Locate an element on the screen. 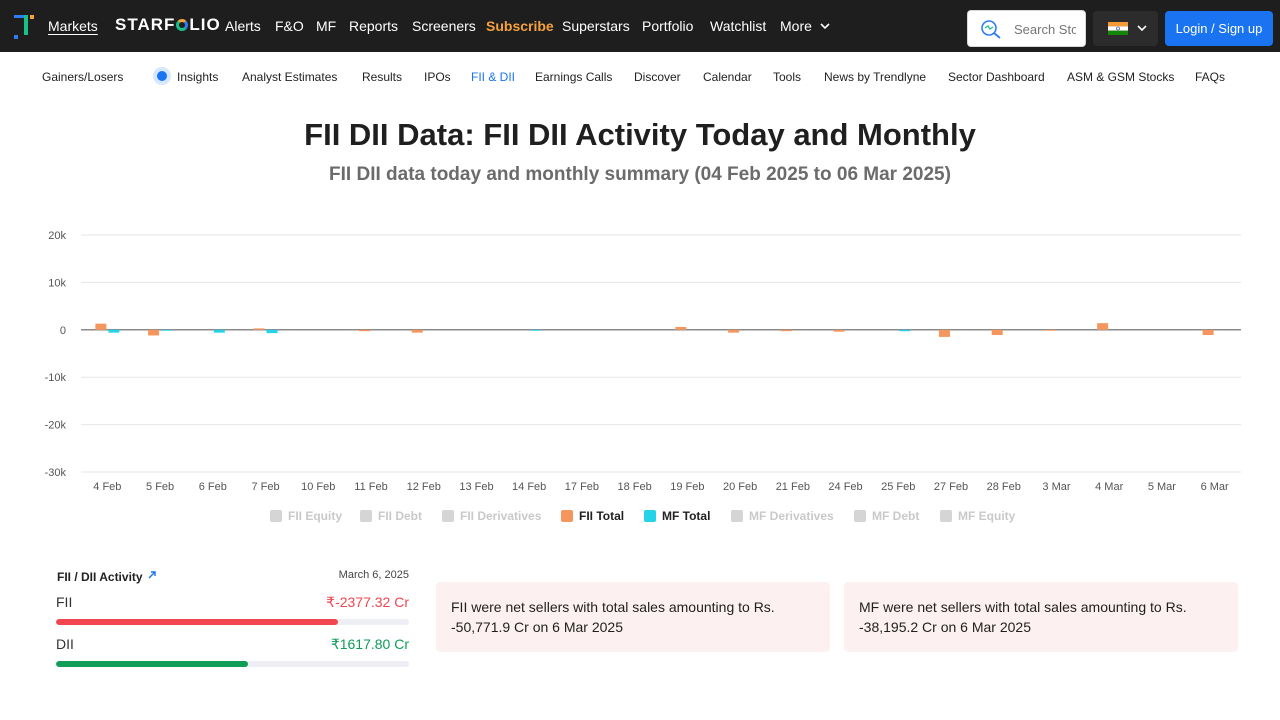 Image resolution: width=1280 pixels, height=720 pixels. search-input is located at coordinates (1045, 29).